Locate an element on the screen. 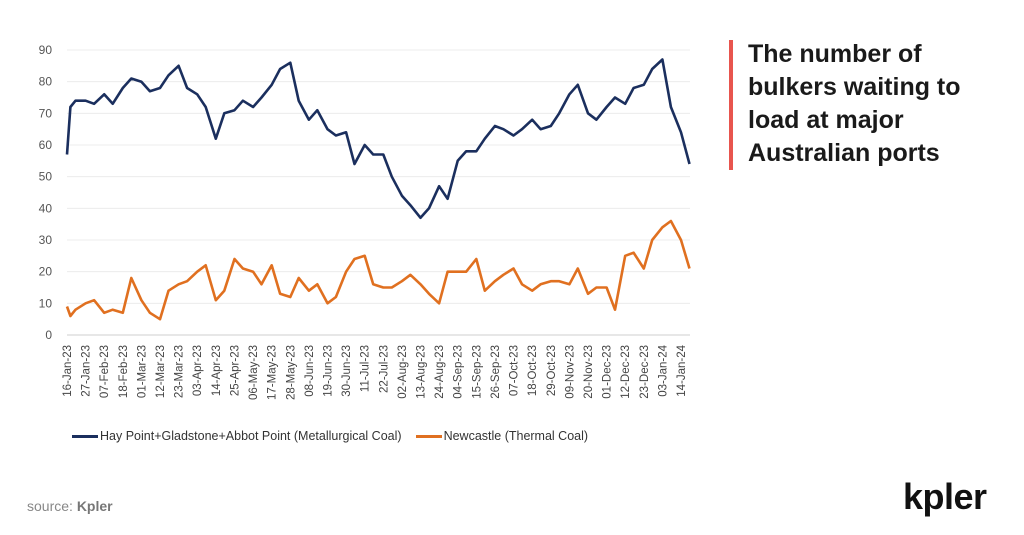 This screenshot has width=1024, height=535. x-tick-label: 25-Apr-23 is located at coordinates (235, 370).